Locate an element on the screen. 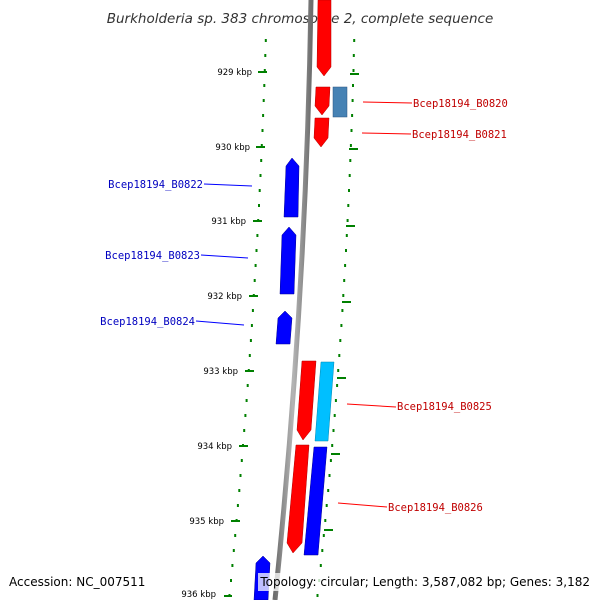 Image resolution: width=600 pixels, height=600 pixels. leader-line-b0823 is located at coordinates (224, 256).